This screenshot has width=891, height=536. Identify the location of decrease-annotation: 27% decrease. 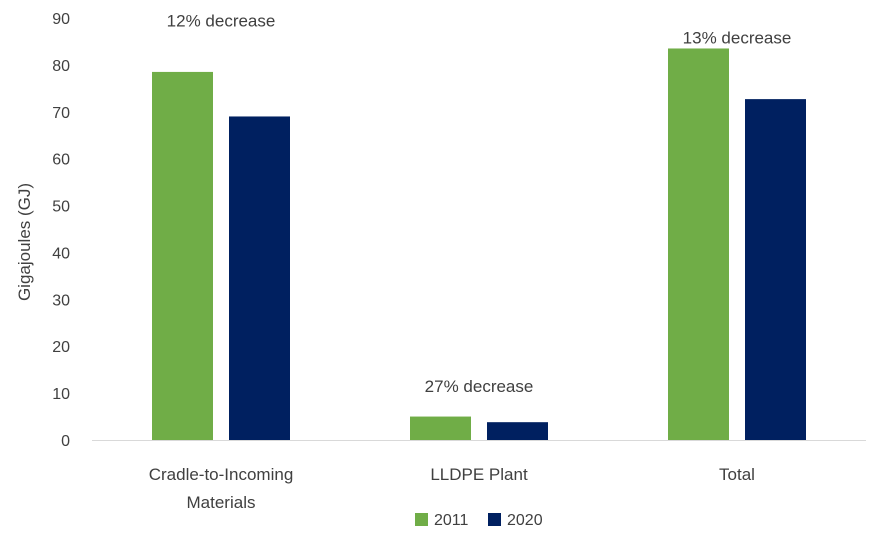
(479, 386).